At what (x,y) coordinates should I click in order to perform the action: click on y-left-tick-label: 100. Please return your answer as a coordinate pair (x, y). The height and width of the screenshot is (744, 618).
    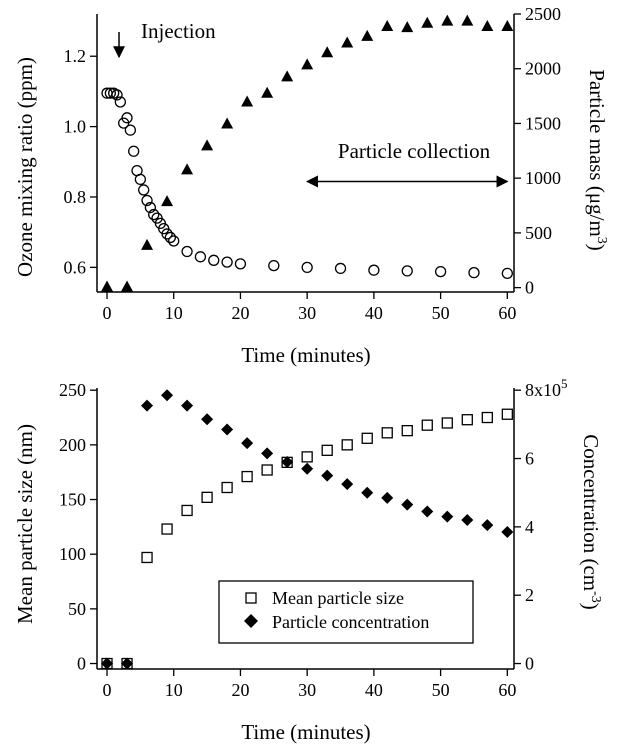
    Looking at the image, I should click on (72, 554).